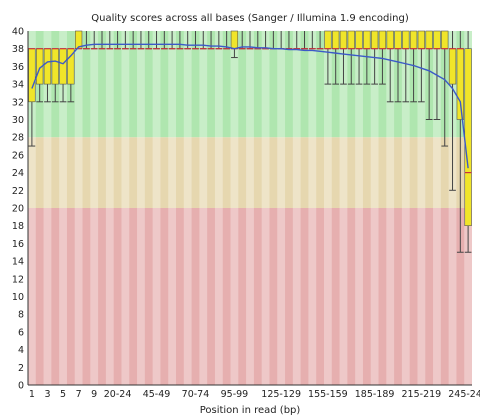  Describe the element at coordinates (422, 394) in the screenshot. I see `x-tick-label: 215-219` at that location.